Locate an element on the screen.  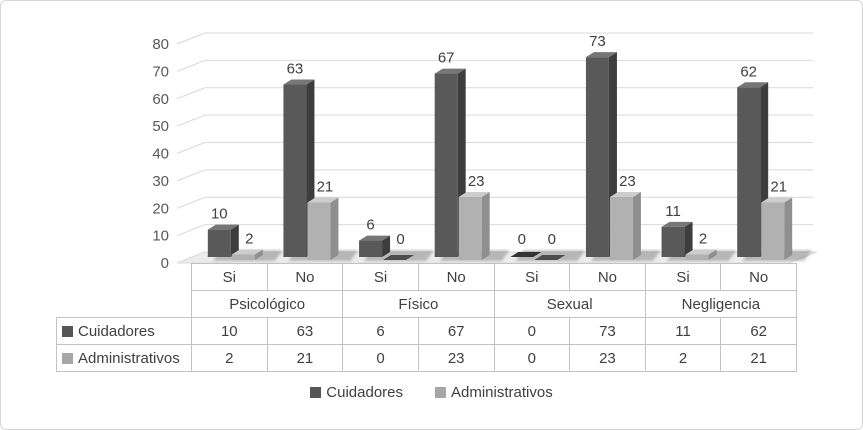
table-row: Administrativos 2 21 0 23 0 23 2 21 is located at coordinates (426, 358).